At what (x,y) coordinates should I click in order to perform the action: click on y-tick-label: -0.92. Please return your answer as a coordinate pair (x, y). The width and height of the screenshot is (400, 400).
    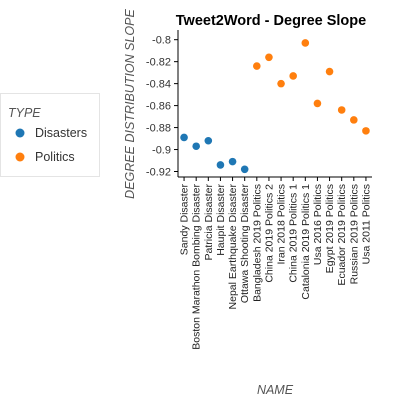
    Looking at the image, I should click on (158, 173).